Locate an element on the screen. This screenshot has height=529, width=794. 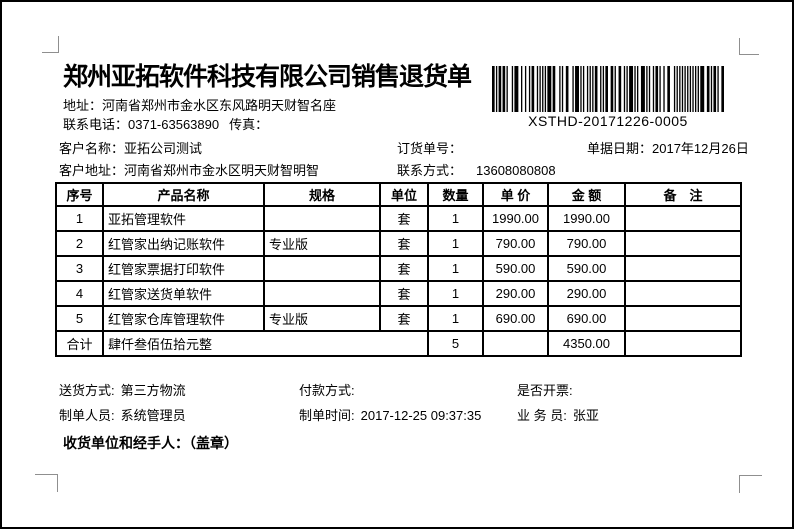
contact-label: 联系方式： is located at coordinates (430, 170).